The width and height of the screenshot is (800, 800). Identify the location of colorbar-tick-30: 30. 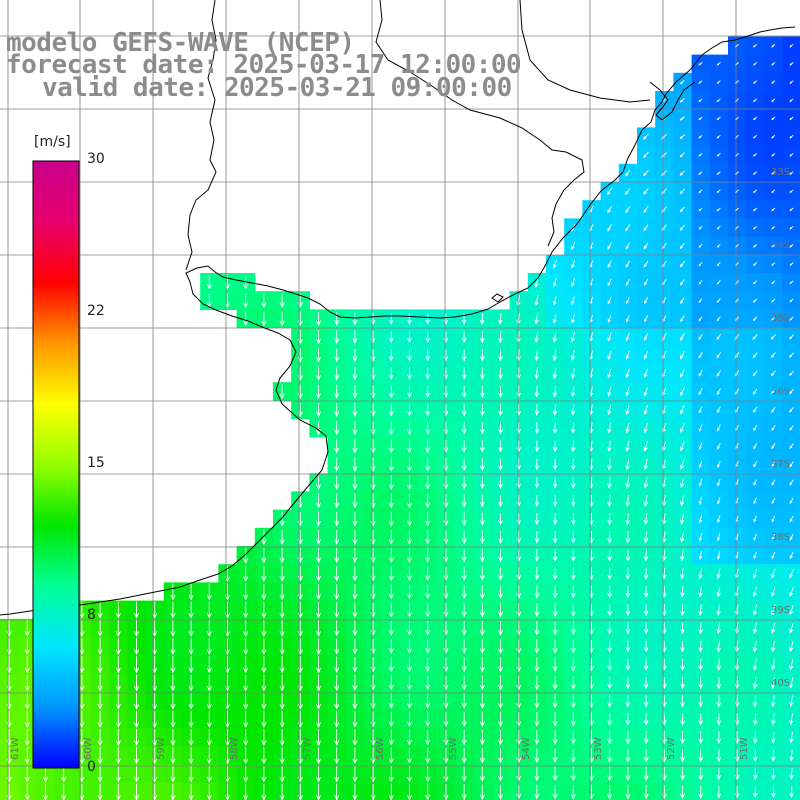
(96, 159).